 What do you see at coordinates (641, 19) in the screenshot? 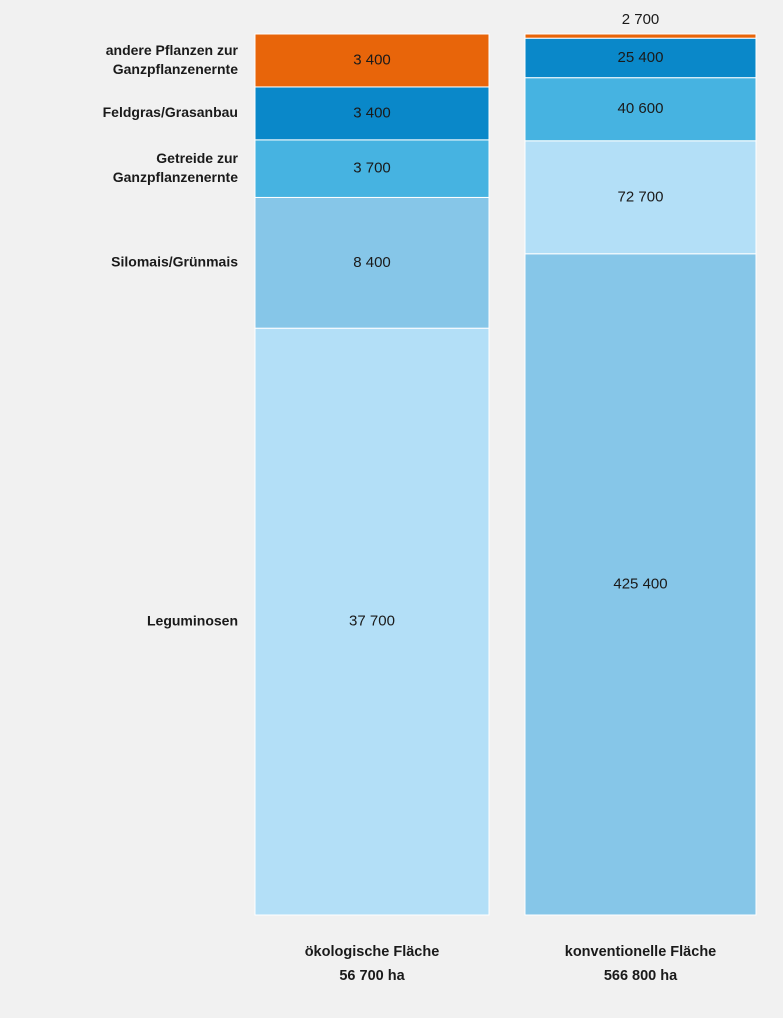
I see `value-label: 2 700` at bounding box center [641, 19].